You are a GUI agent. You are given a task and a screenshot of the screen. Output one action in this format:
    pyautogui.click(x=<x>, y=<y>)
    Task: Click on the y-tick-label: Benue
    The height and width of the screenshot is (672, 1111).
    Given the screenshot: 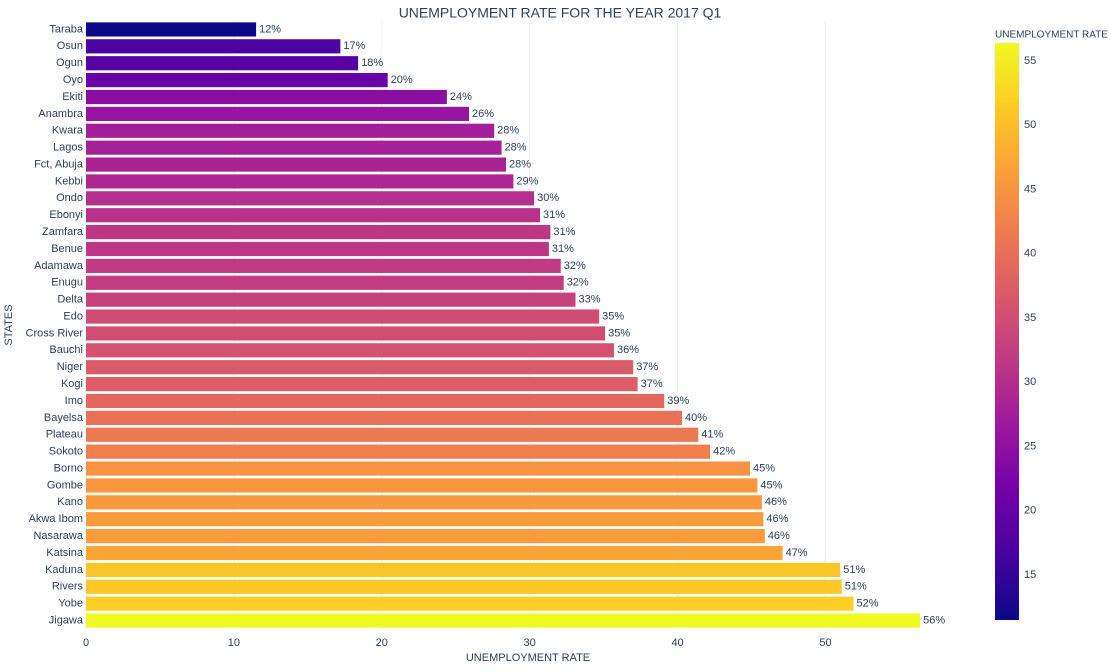 What is the action you would take?
    pyautogui.click(x=67, y=249)
    